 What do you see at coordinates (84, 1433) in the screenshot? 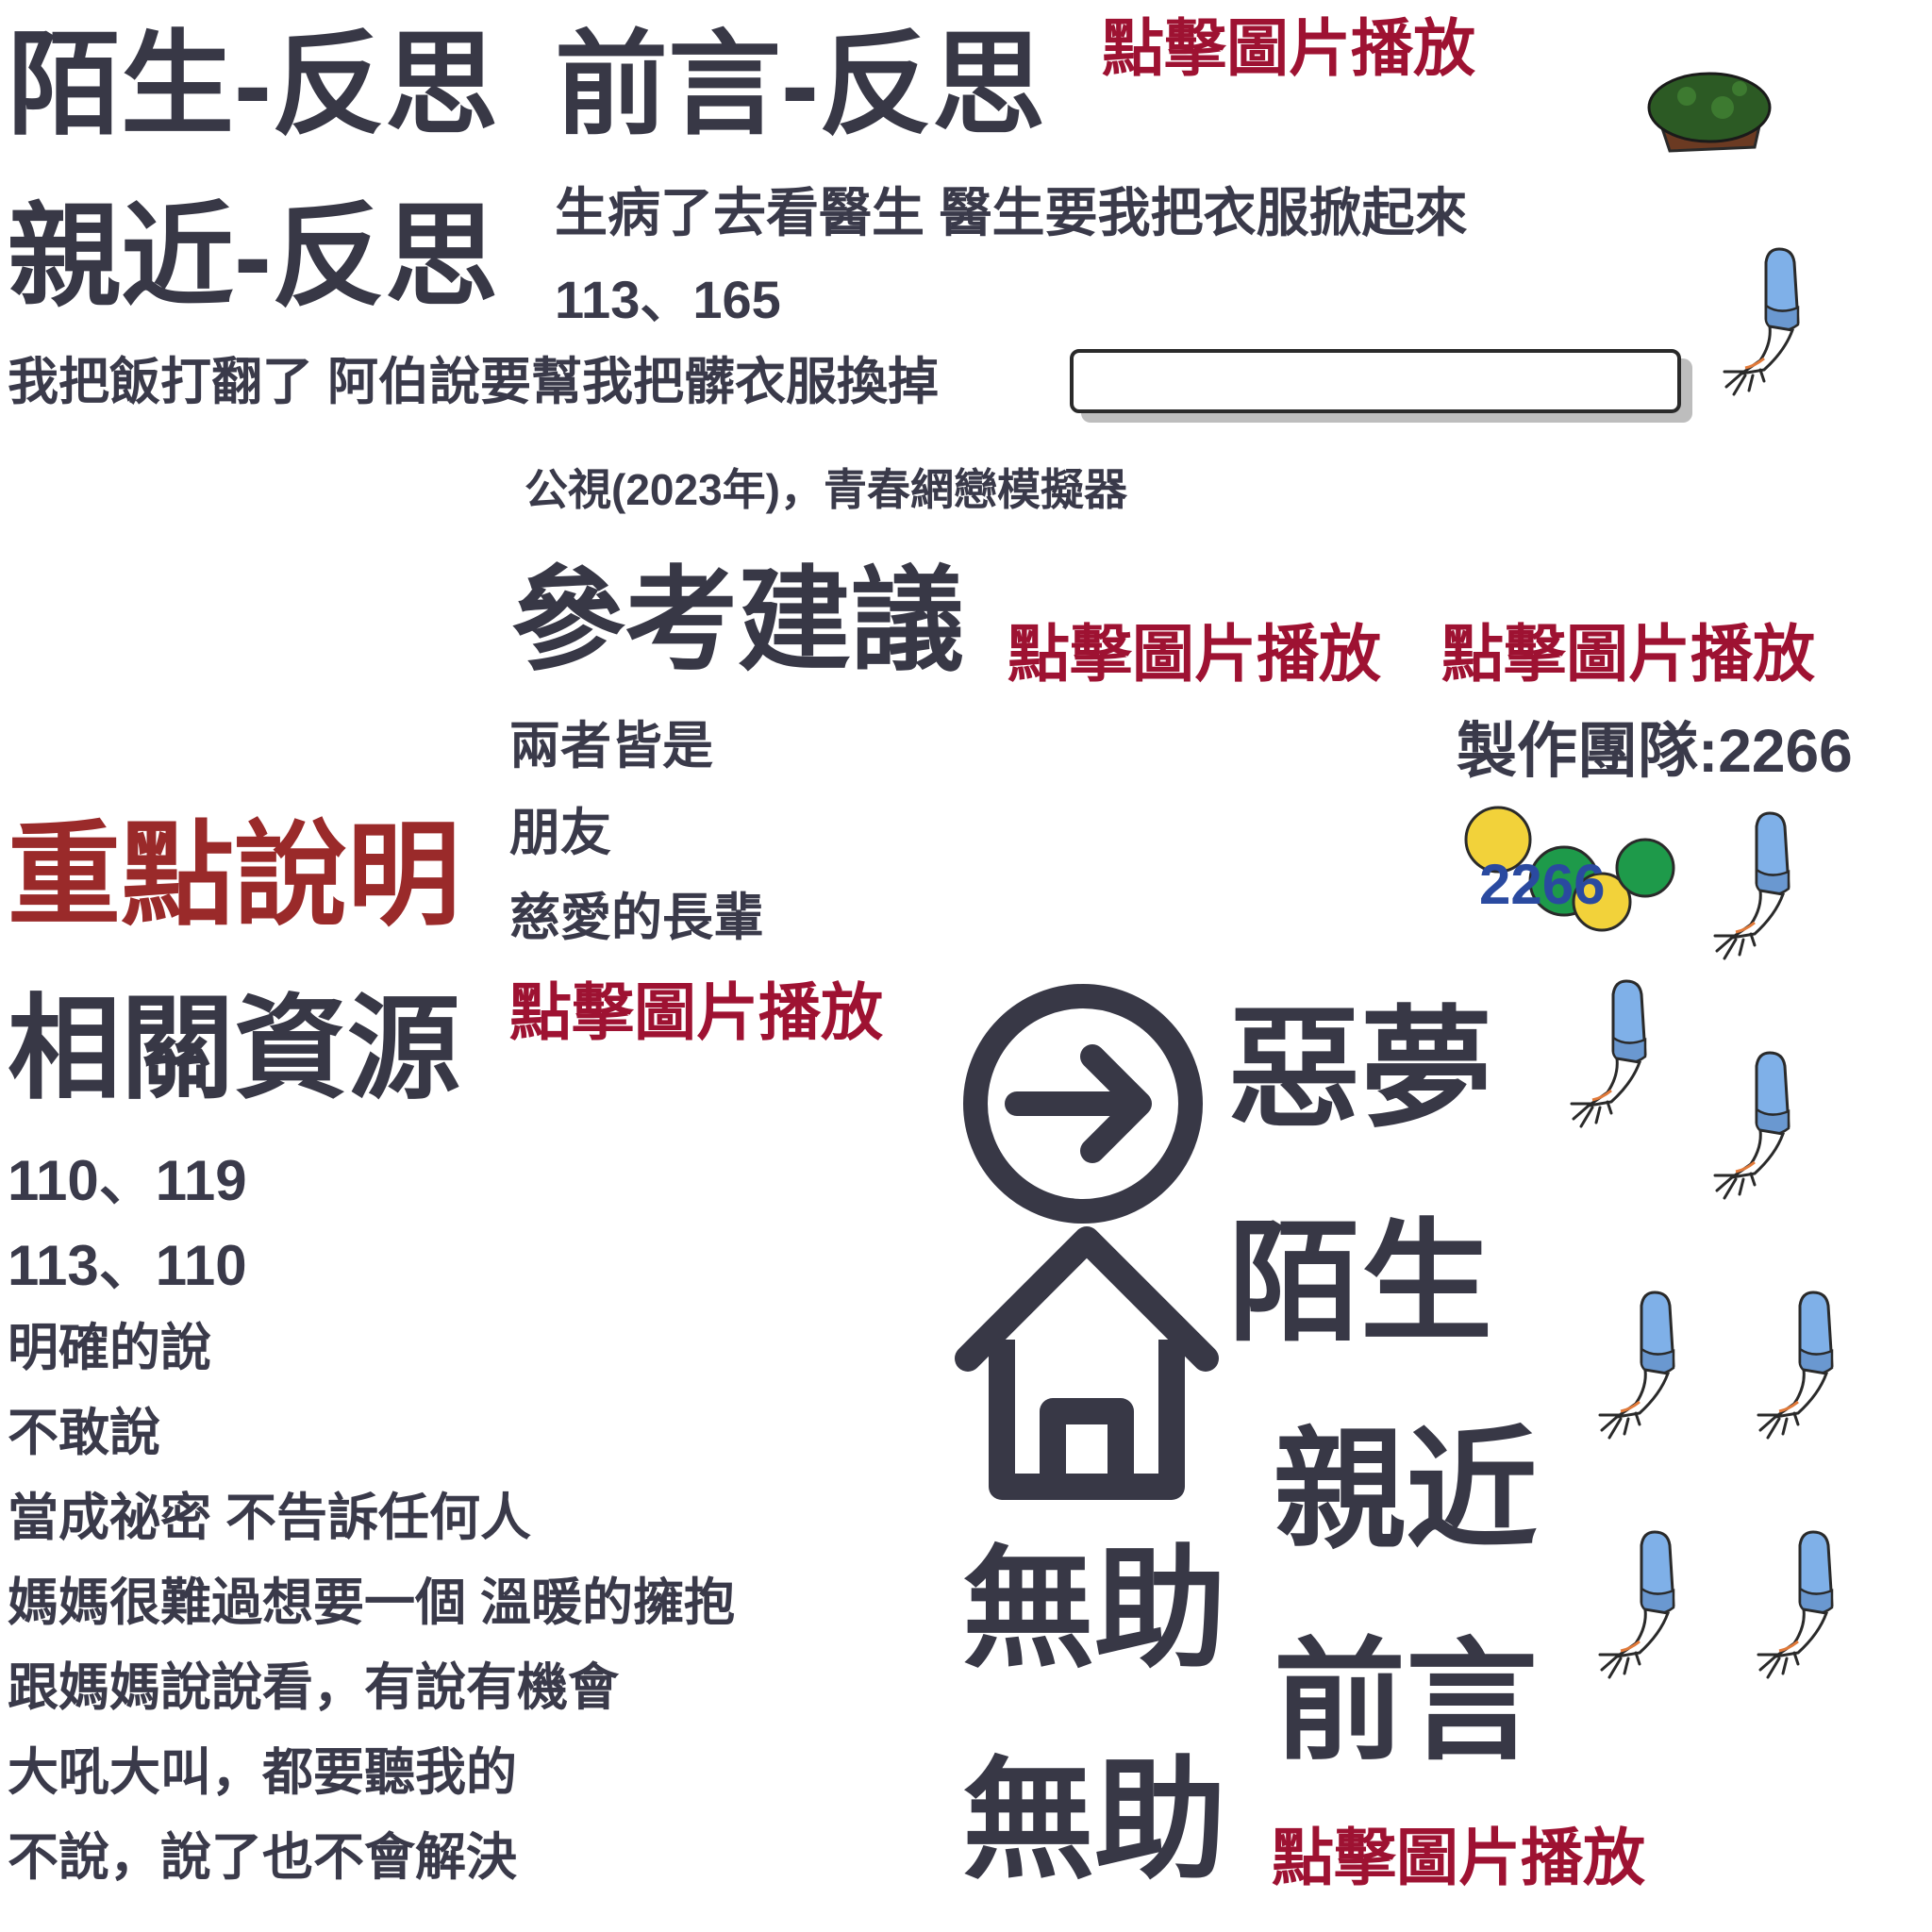
I see `resource-line: 不敢說` at bounding box center [84, 1433].